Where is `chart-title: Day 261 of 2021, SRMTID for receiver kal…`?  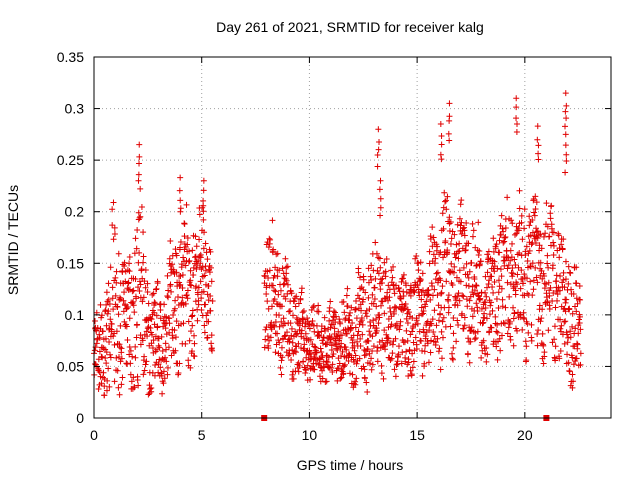 chart-title: Day 261 of 2021, SRMTID for receiver kal… is located at coordinates (350, 27).